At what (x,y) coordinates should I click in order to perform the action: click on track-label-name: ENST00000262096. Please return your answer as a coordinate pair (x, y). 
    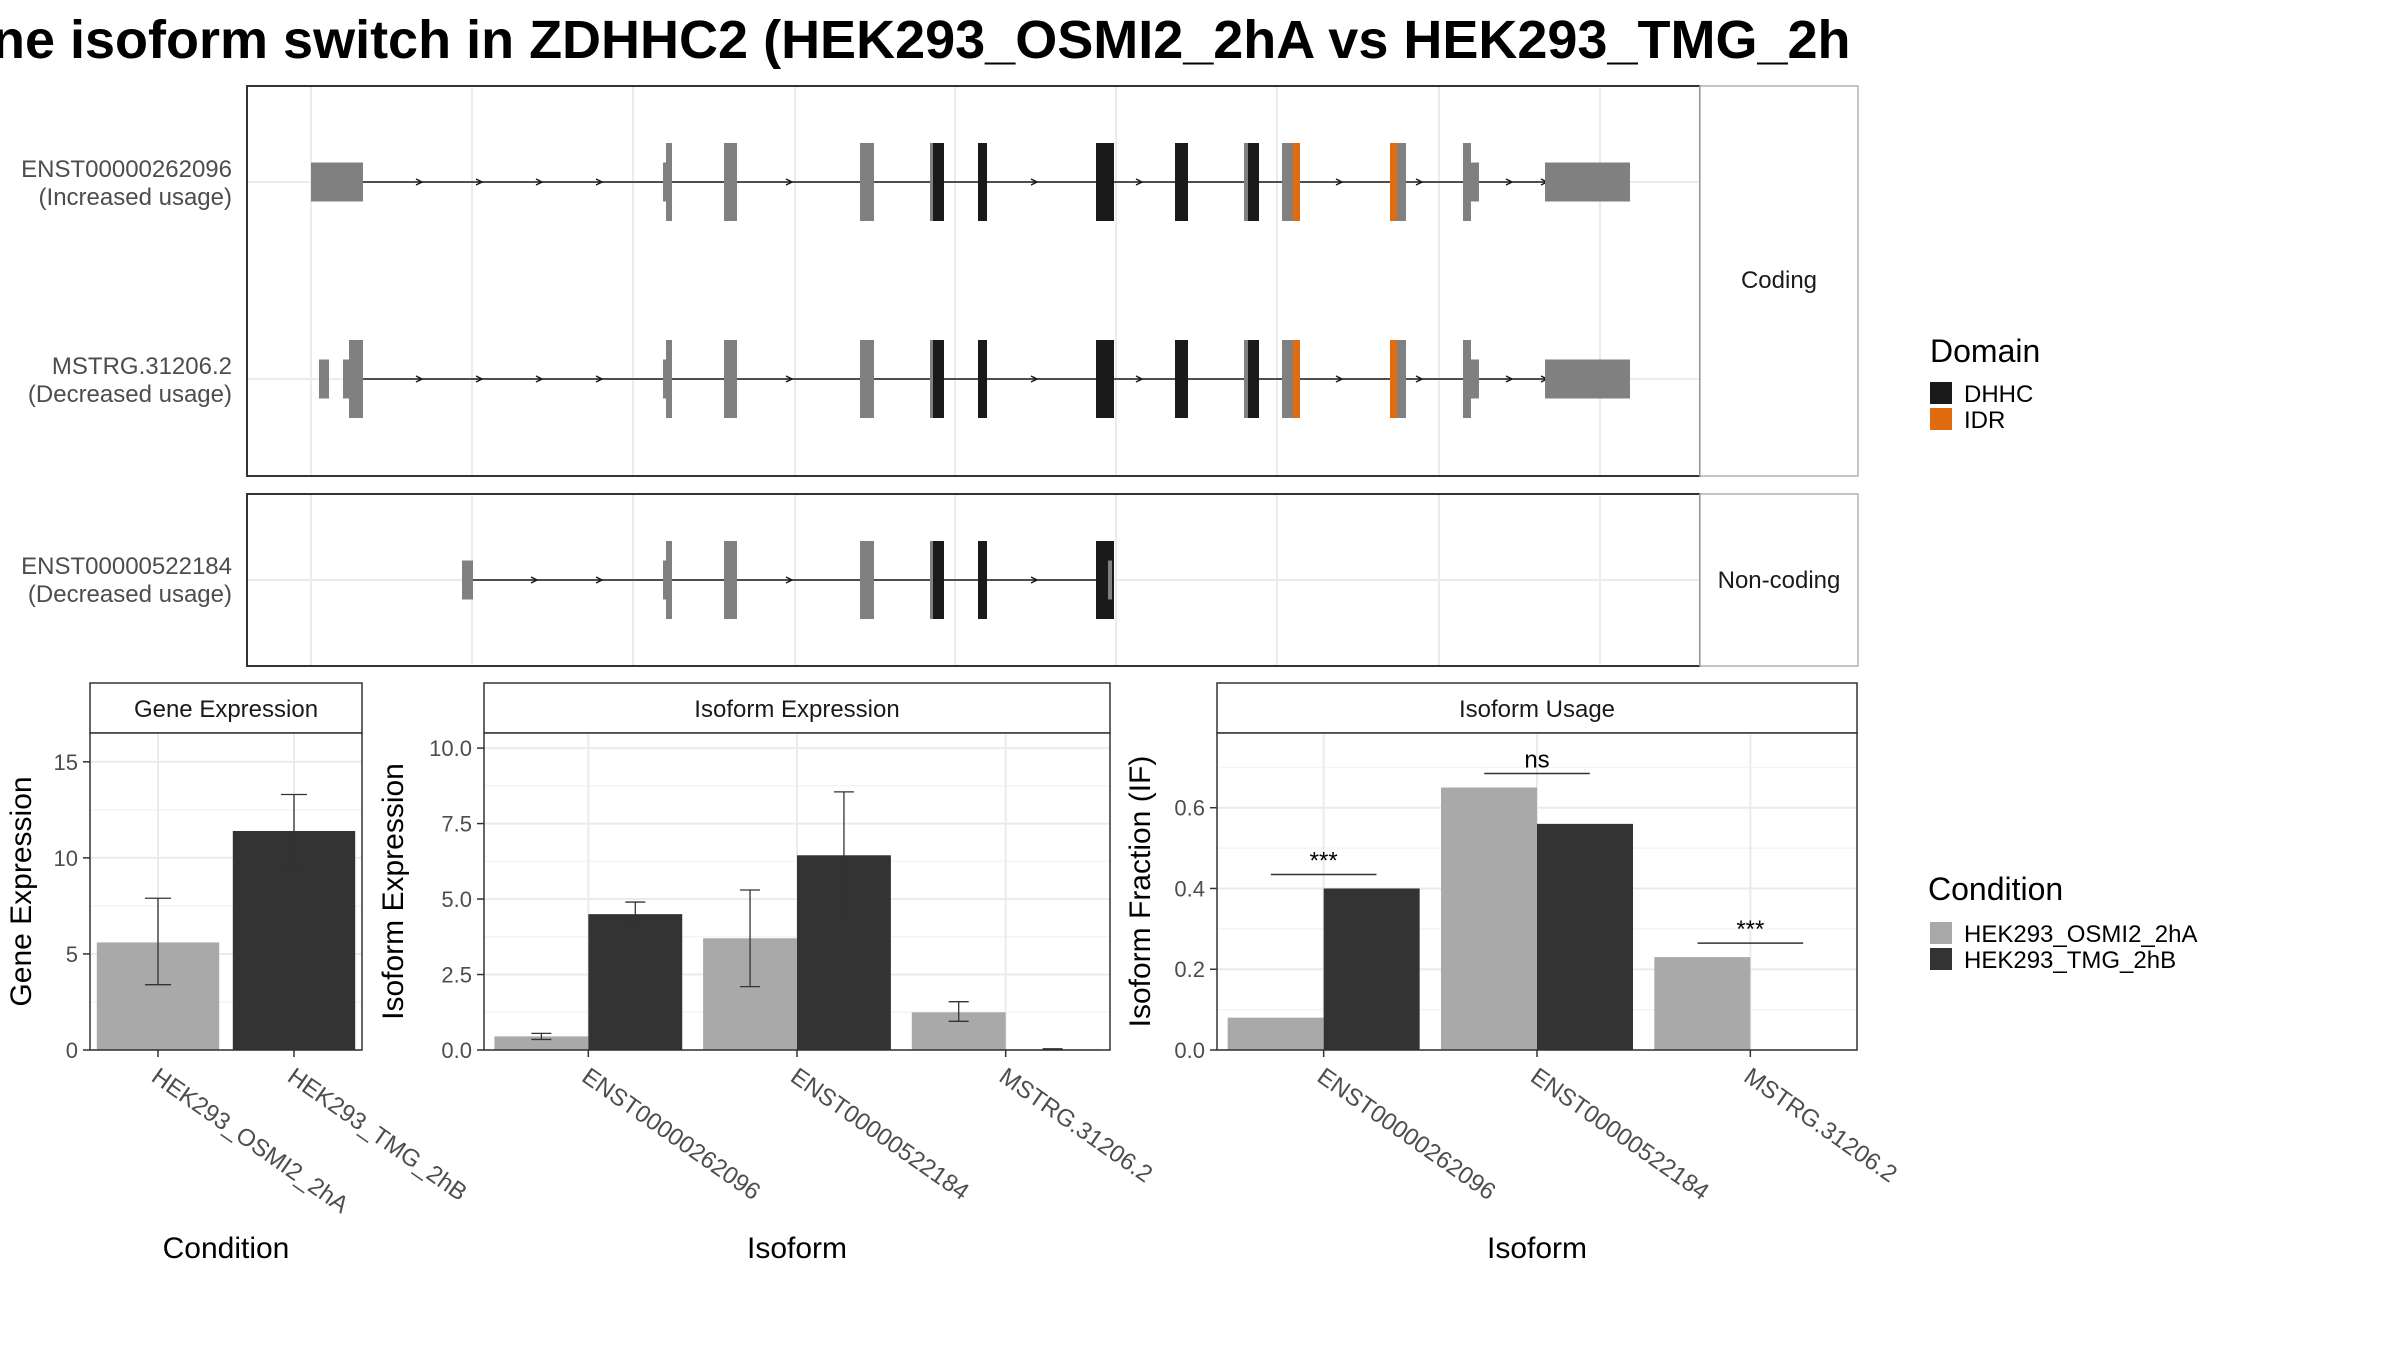
    Looking at the image, I should click on (126, 169).